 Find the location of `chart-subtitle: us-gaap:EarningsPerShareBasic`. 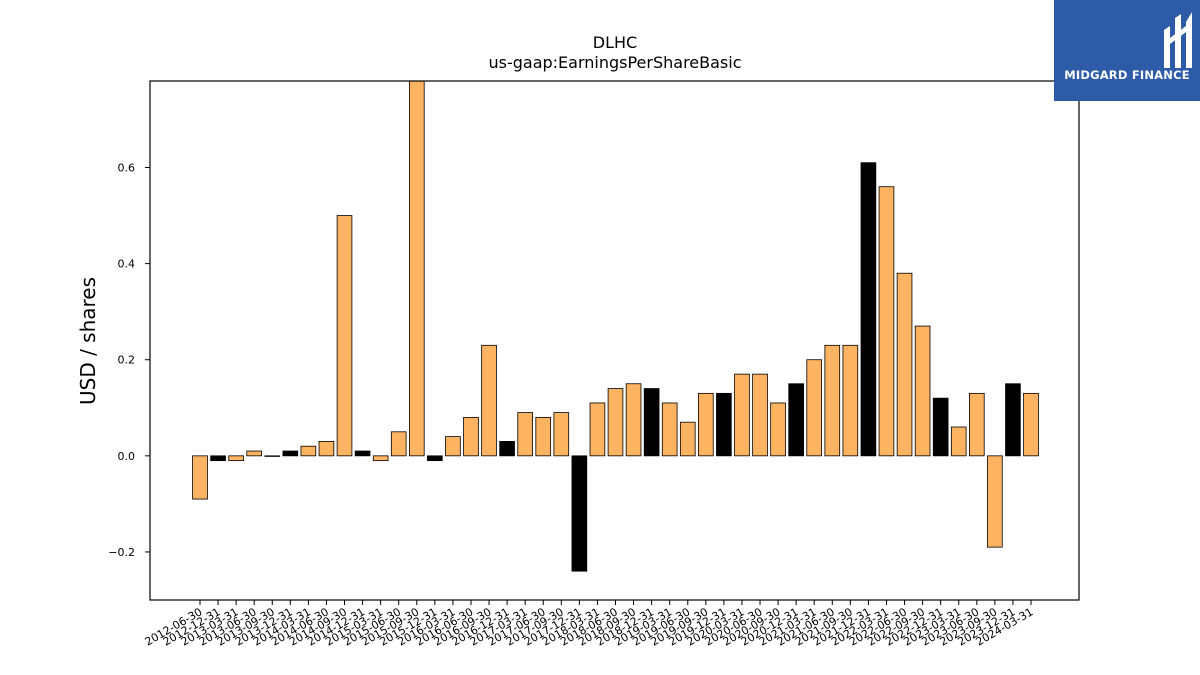

chart-subtitle: us-gaap:EarningsPerShareBasic is located at coordinates (614, 62).